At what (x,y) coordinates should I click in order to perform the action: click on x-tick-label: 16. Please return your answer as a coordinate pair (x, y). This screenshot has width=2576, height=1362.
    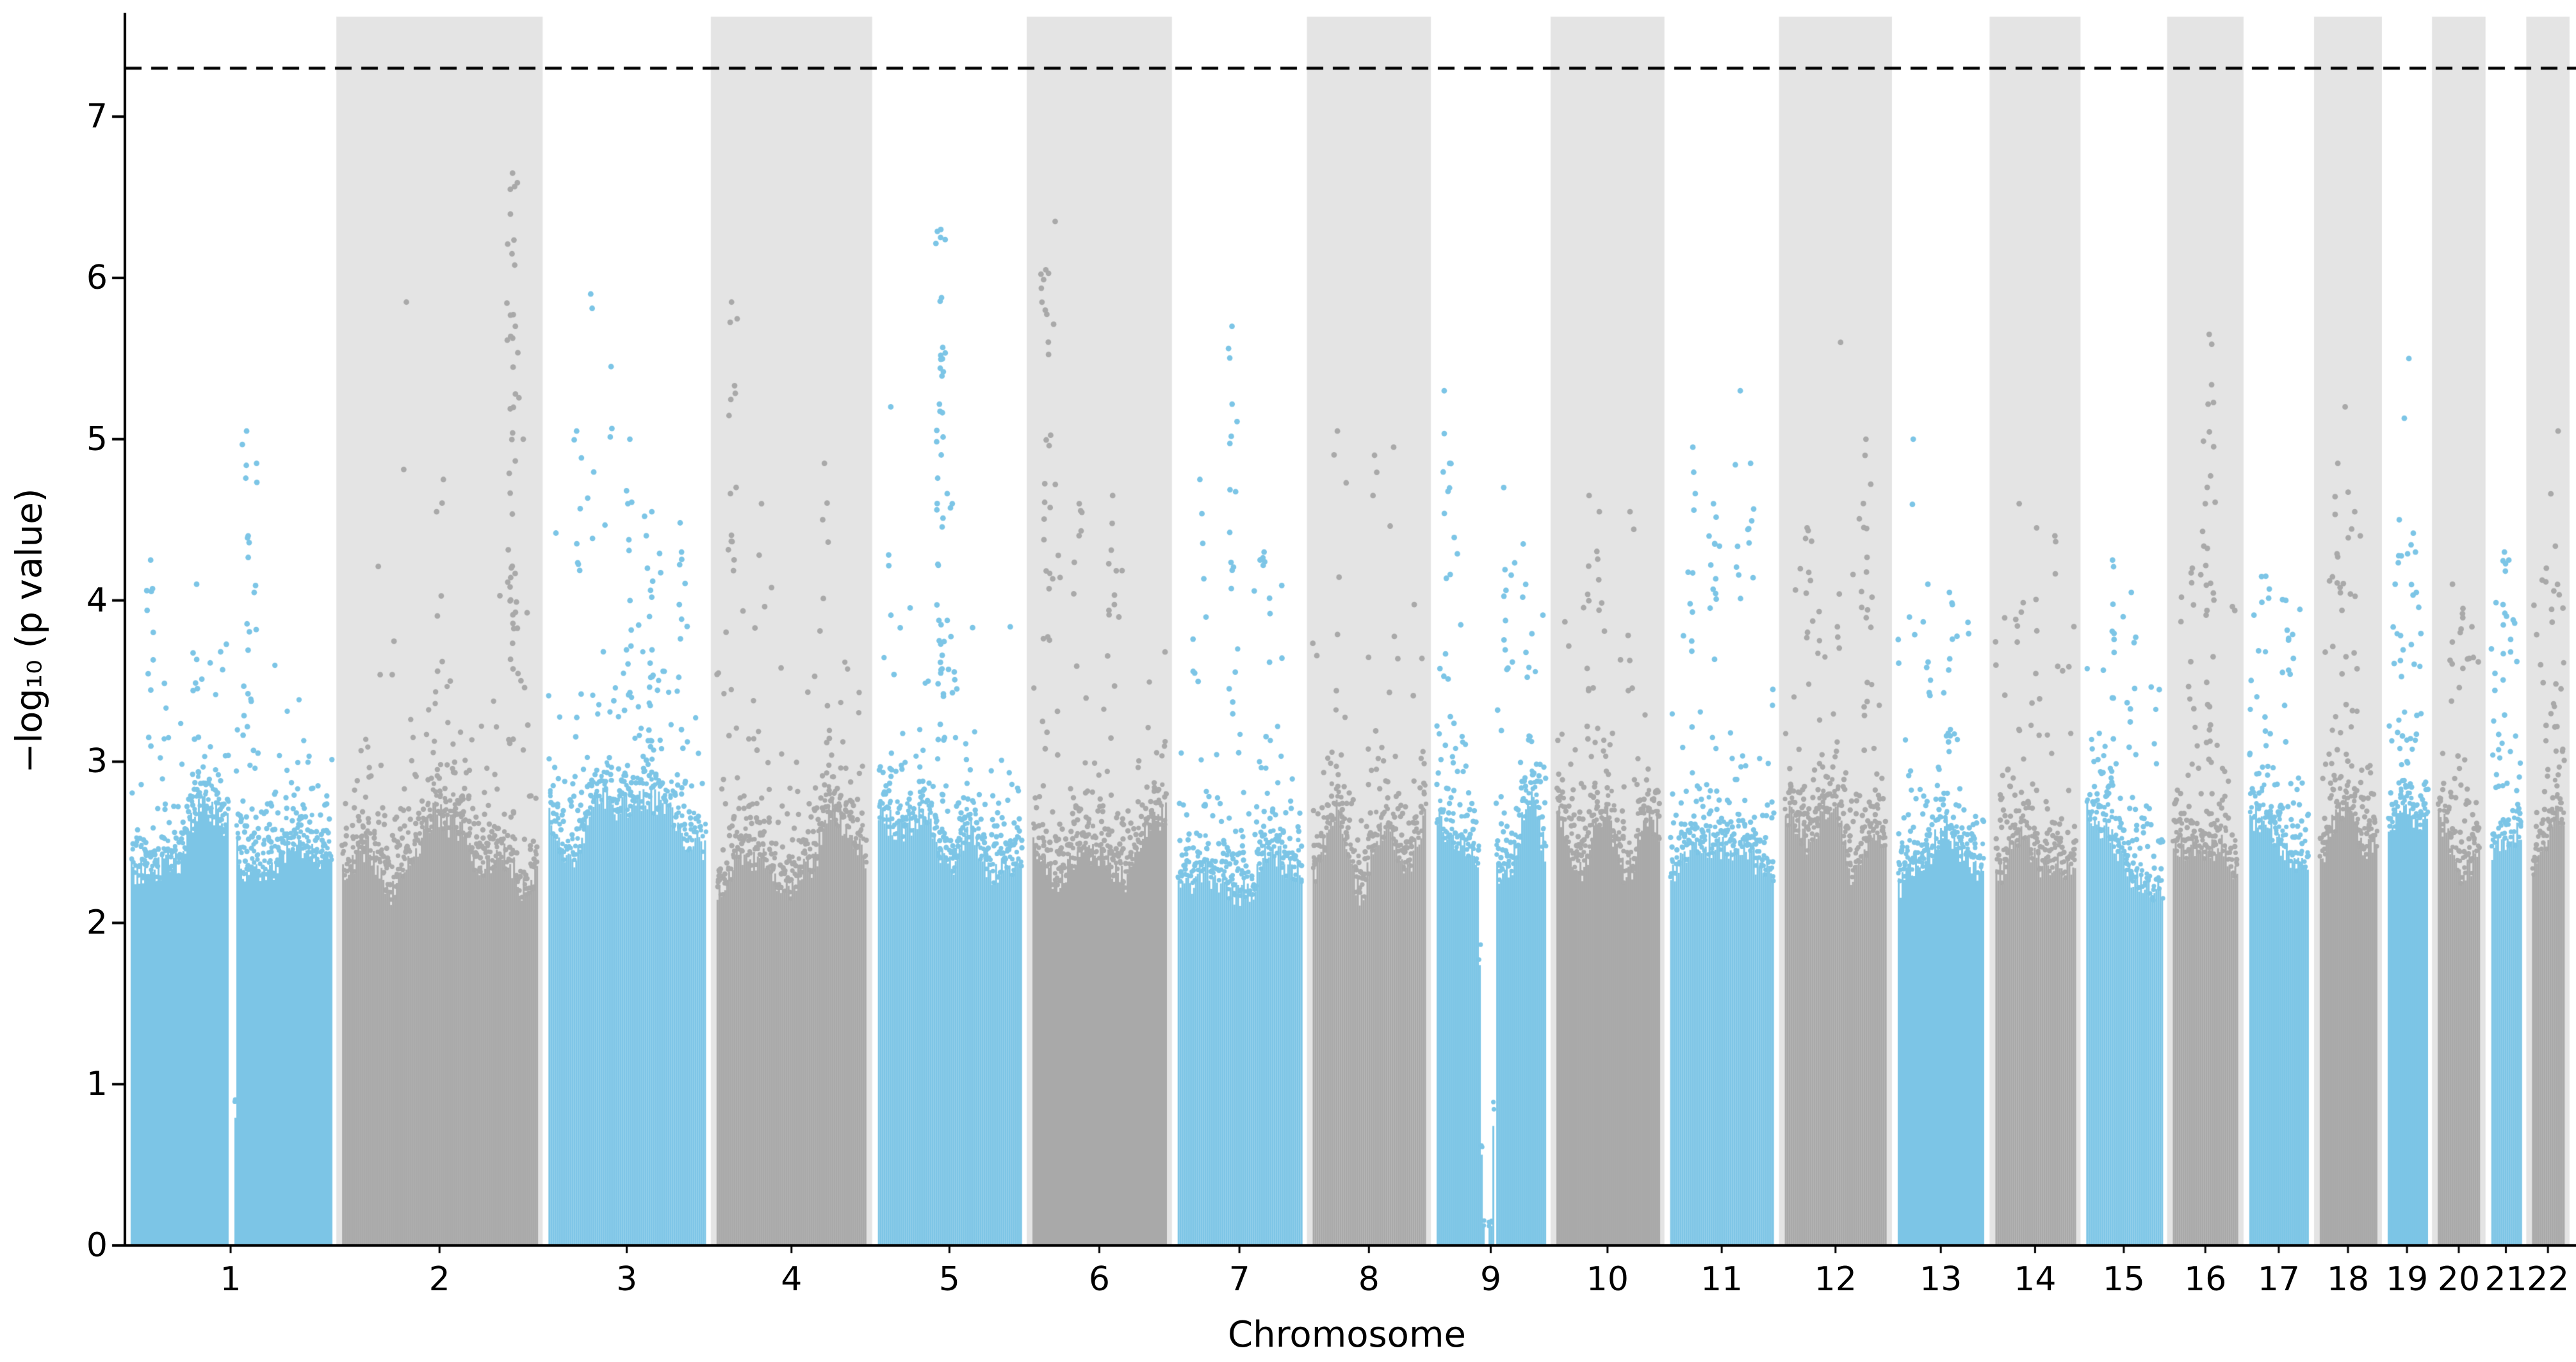
    Looking at the image, I should click on (2205, 1279).